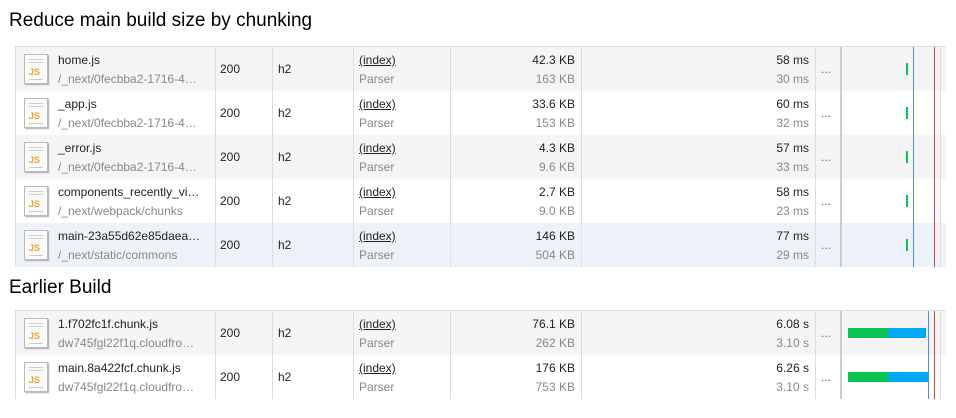 This screenshot has width=956, height=418. I want to click on resource-size: 9.0 KB, so click(556, 211).